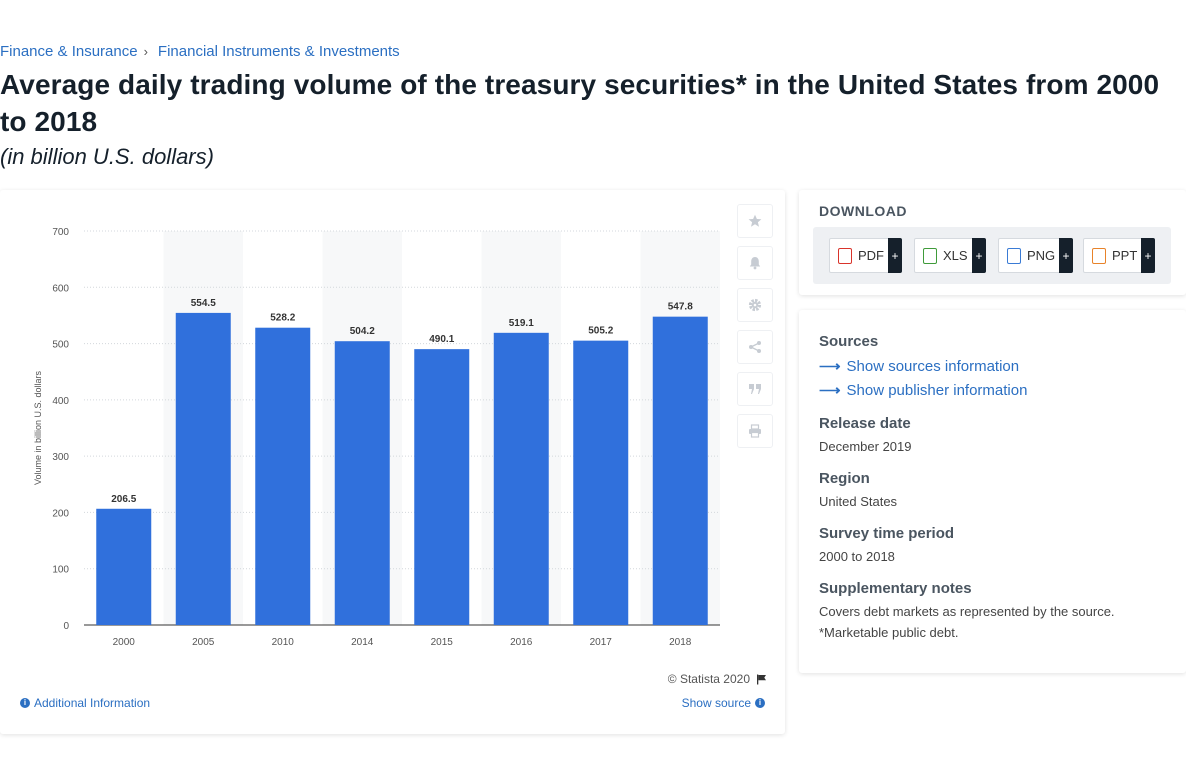 The height and width of the screenshot is (760, 1186). Describe the element at coordinates (992, 255) in the screenshot. I see `download-bar: PDF + XLS + PNG + PPT +` at that location.